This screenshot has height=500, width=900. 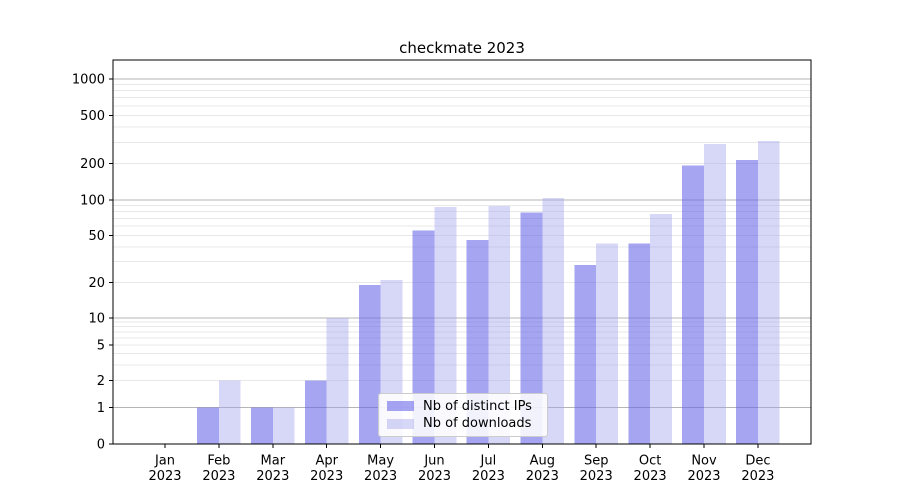 I want to click on y-tick-label: 50, so click(x=96, y=236).